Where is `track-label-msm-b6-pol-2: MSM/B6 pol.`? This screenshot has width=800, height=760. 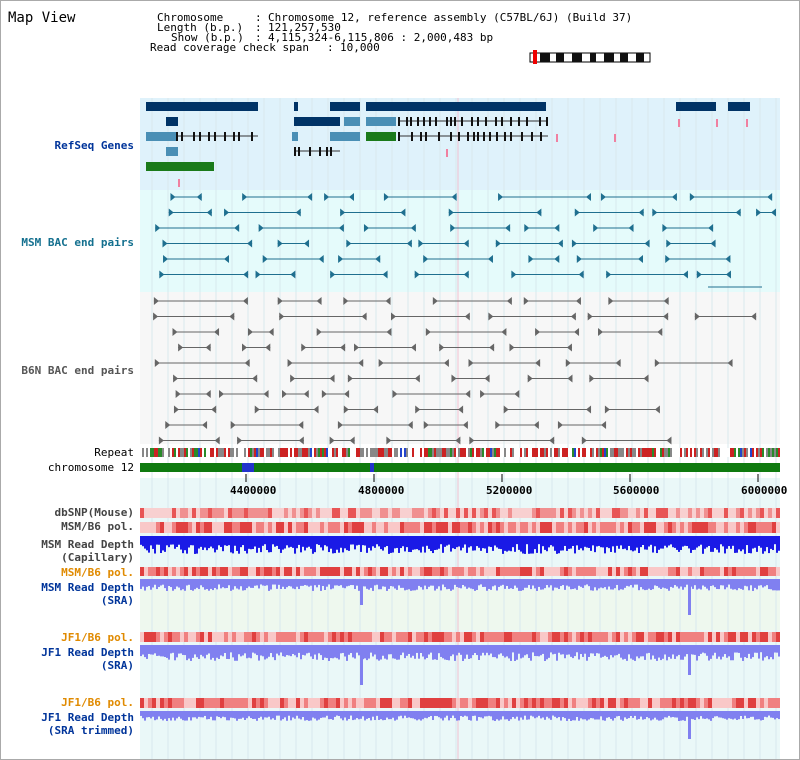
track-label-msm-b6-pol-2: MSM/B6 pol. is located at coordinates (97, 572).